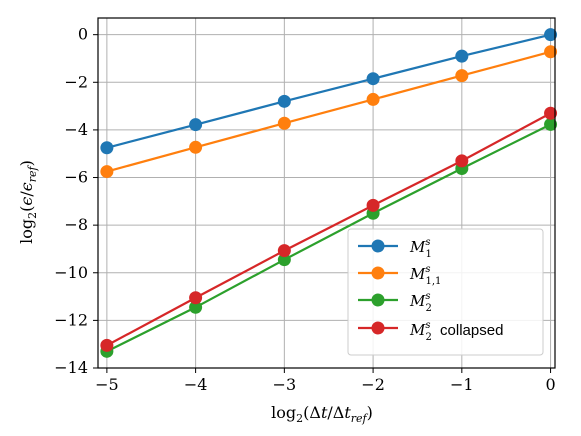  I want to click on x-tick-label: −5, so click(107, 384).